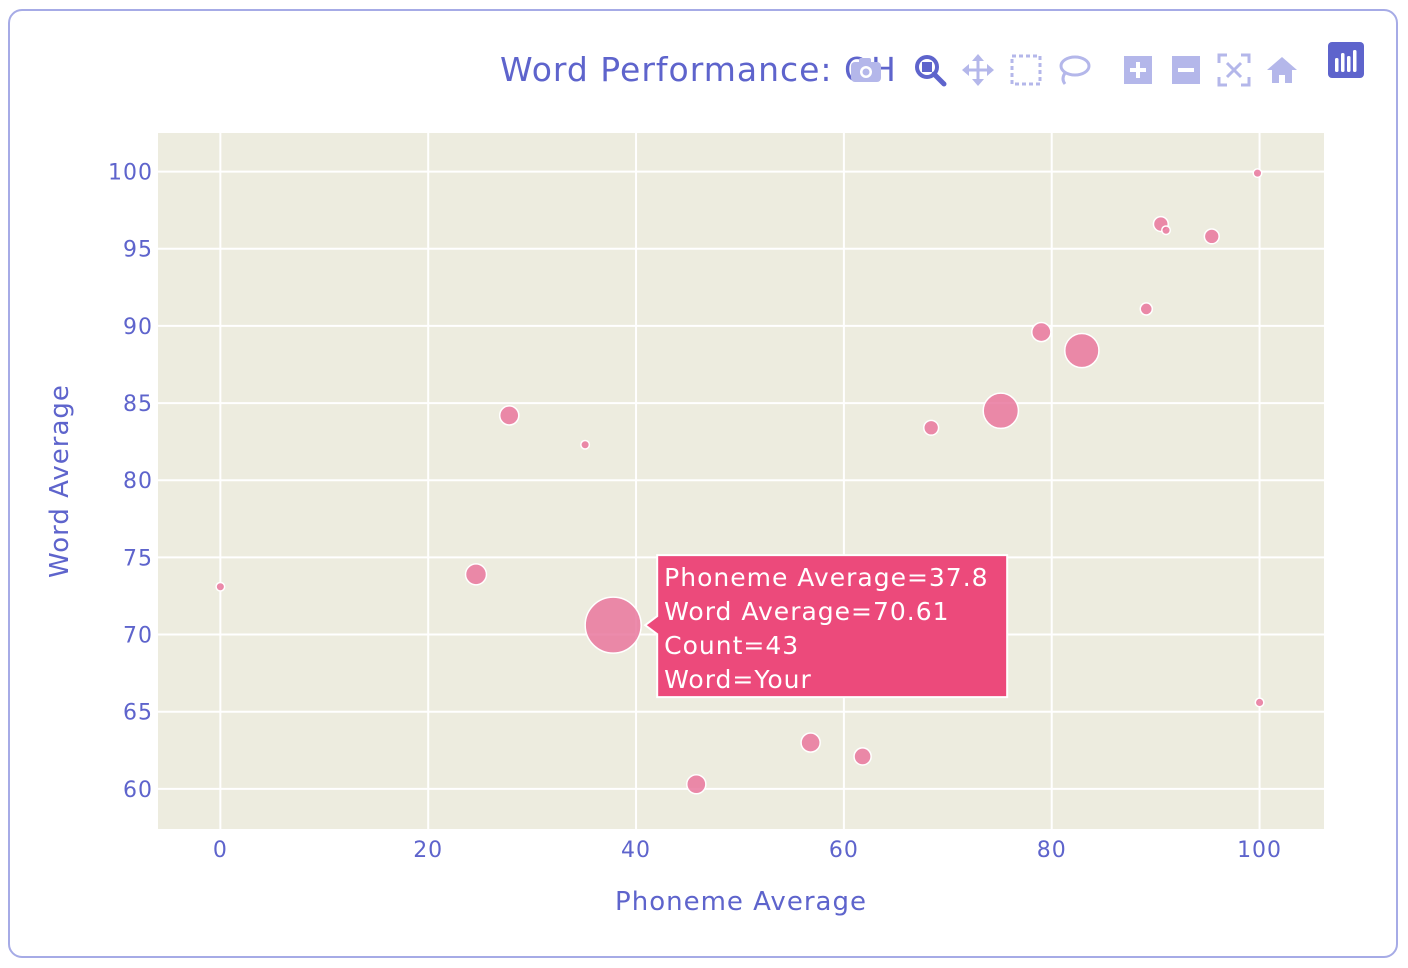 The image size is (1408, 968). Describe the element at coordinates (138, 713) in the screenshot. I see `y-tick-label: 65` at that location.